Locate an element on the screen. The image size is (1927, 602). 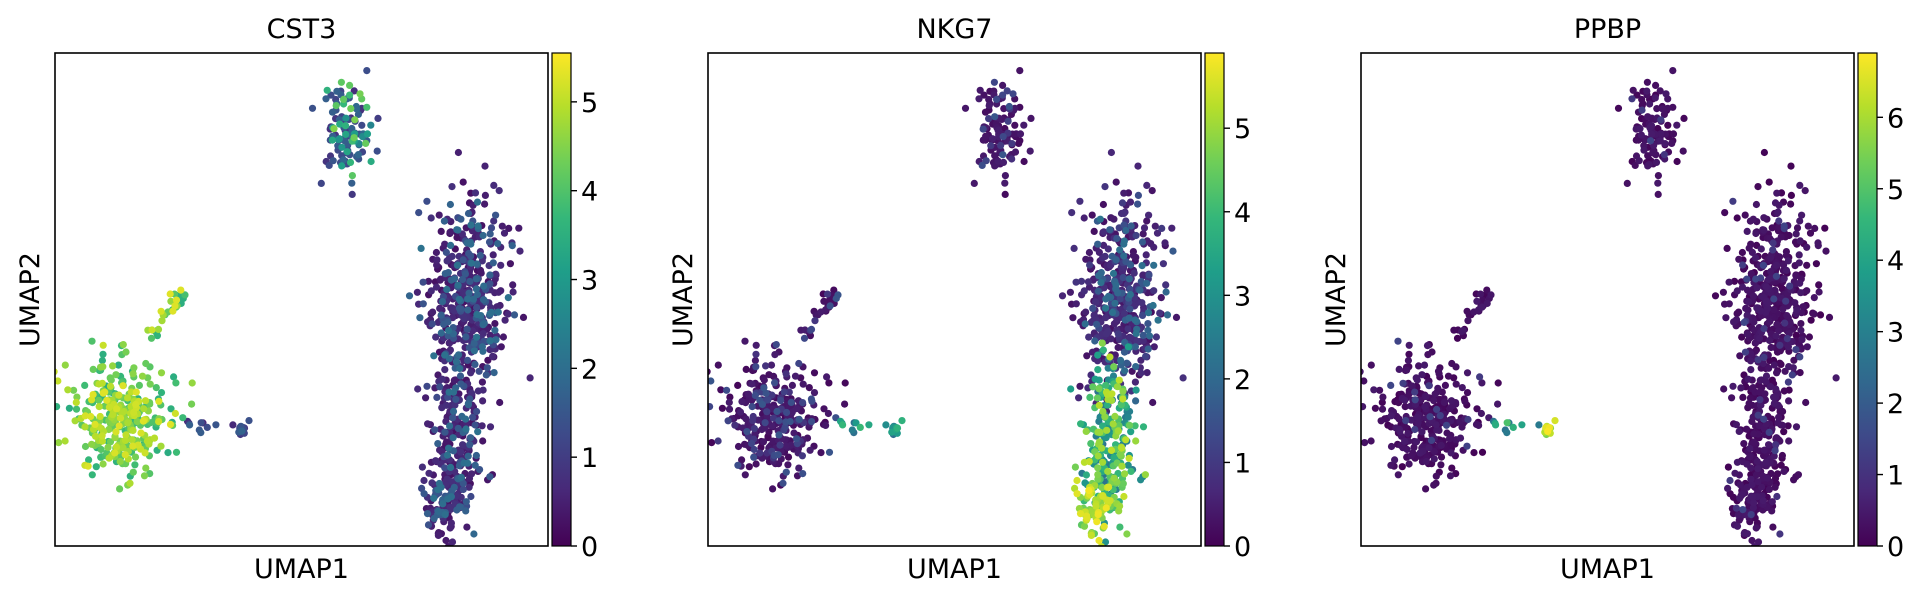
y-axis-label: UMAP2 is located at coordinates (30, 299).